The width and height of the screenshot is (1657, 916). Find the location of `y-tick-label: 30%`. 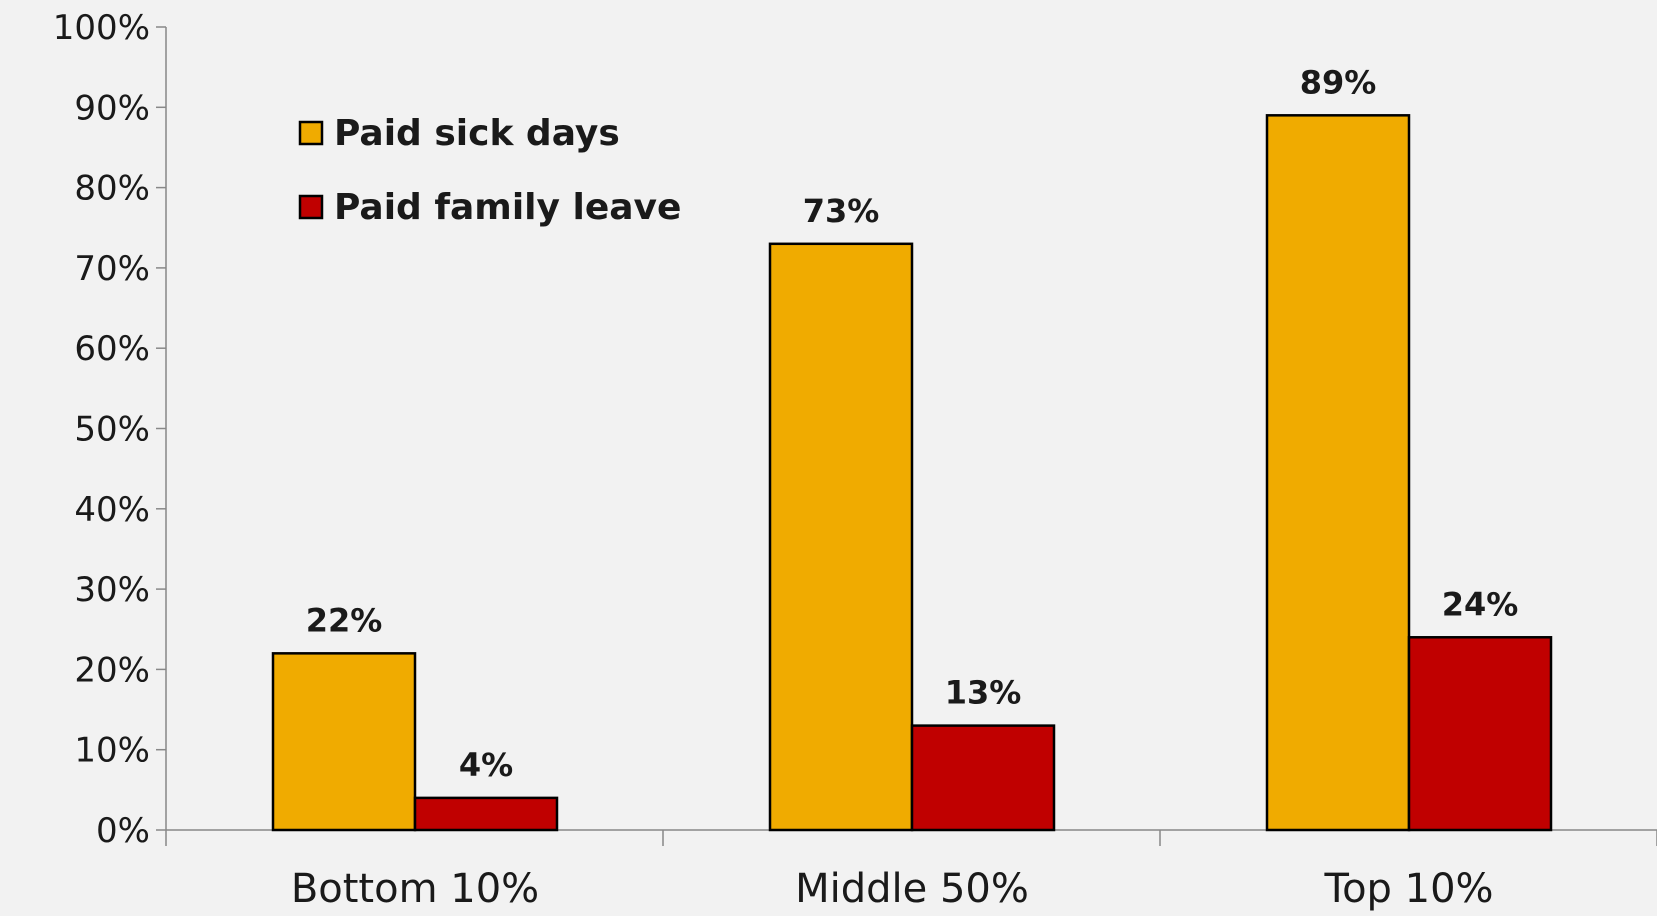

y-tick-label: 30% is located at coordinates (112, 590).